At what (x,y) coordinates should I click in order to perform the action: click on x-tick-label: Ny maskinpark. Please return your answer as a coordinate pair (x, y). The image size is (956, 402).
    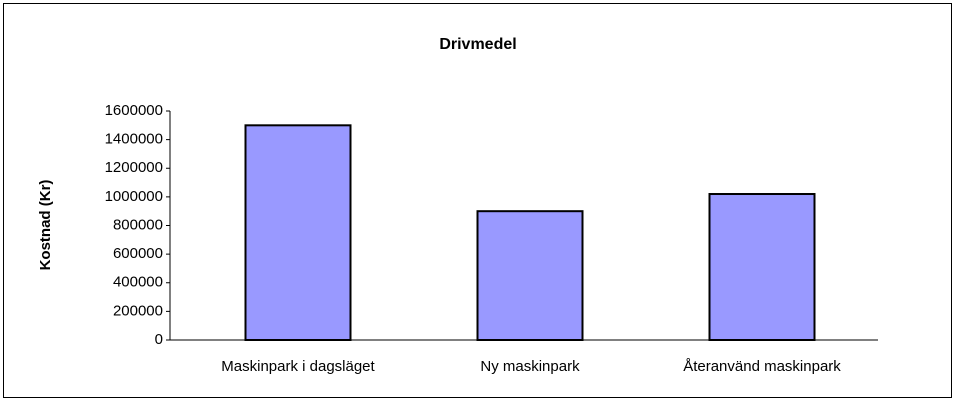
    Looking at the image, I should click on (530, 366).